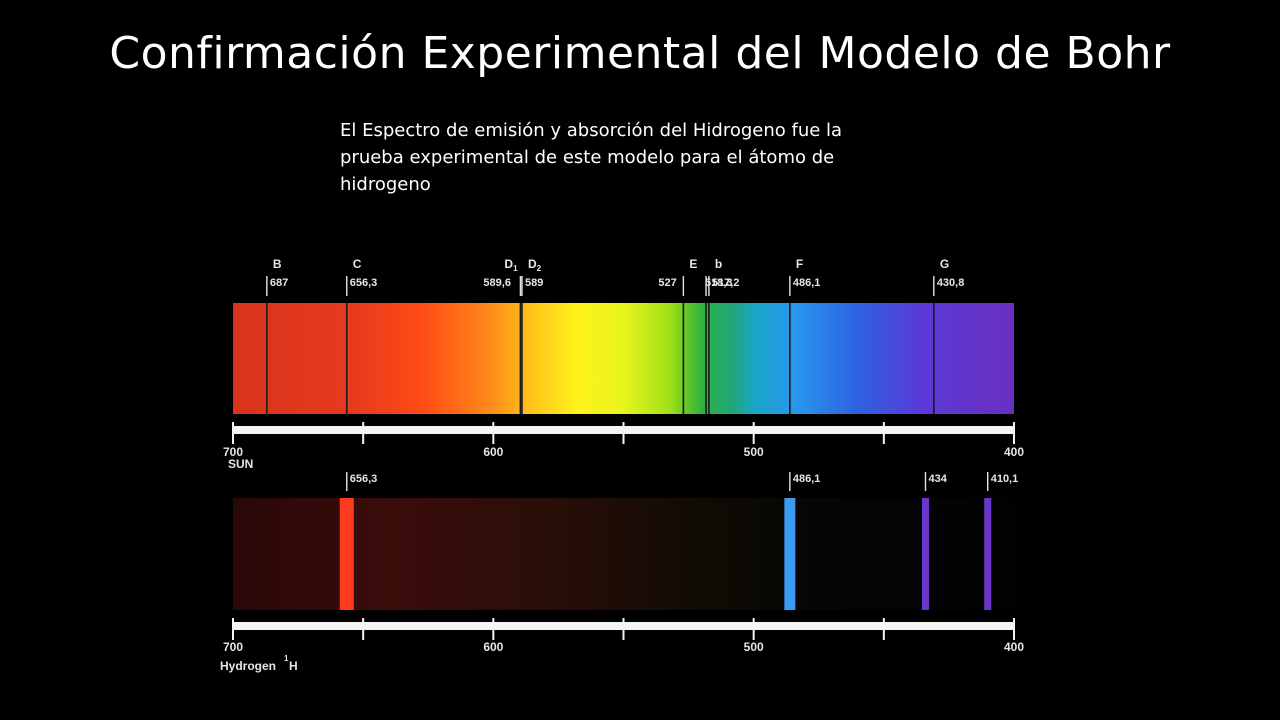 The height and width of the screenshot is (720, 1280). What do you see at coordinates (534, 283) in the screenshot?
I see `sun-line-value: 589` at bounding box center [534, 283].